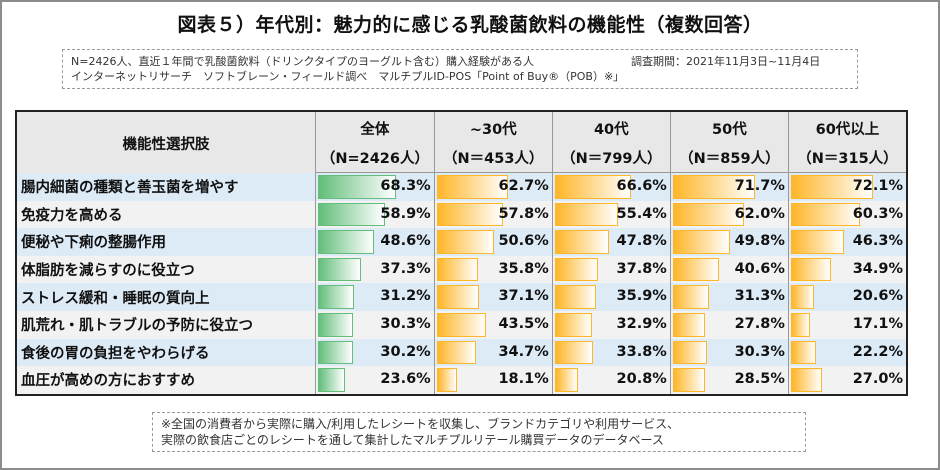 The width and height of the screenshot is (940, 470). I want to click on row-label: 体脂肪を減らすのに役立つ, so click(165, 269).